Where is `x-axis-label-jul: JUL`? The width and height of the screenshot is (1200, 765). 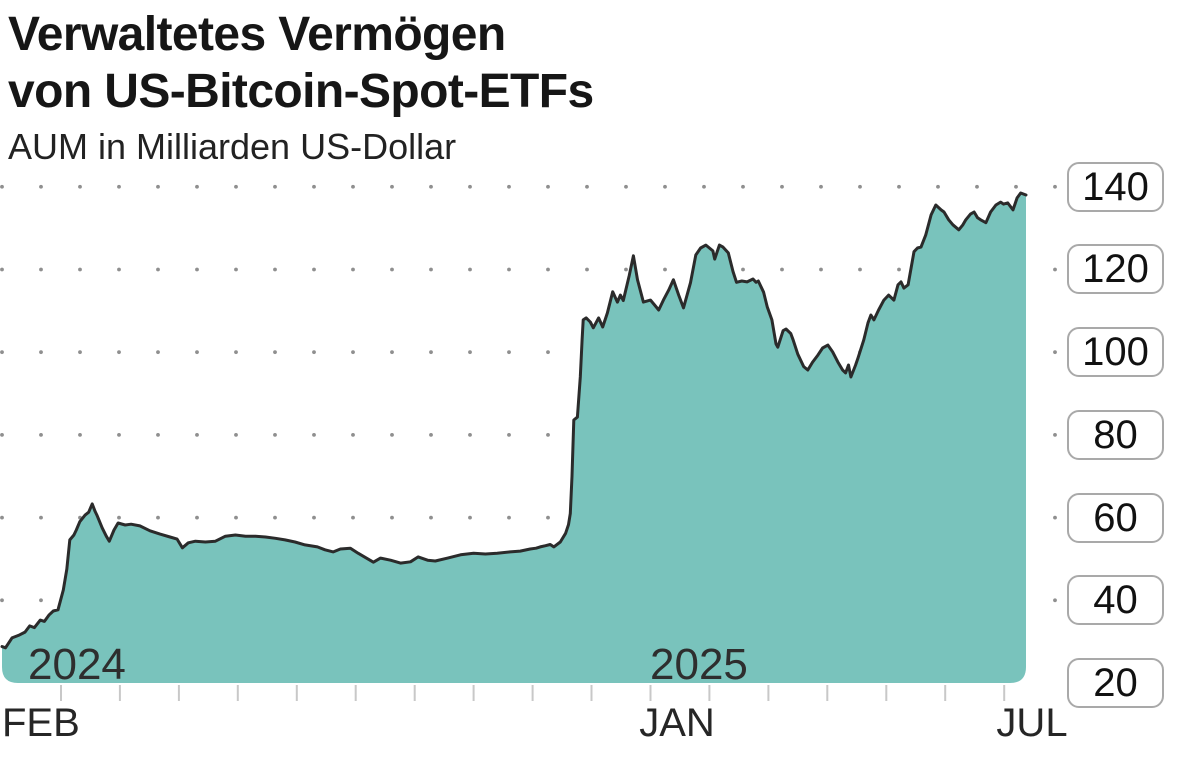 x-axis-label-jul: JUL is located at coordinates (1032, 723).